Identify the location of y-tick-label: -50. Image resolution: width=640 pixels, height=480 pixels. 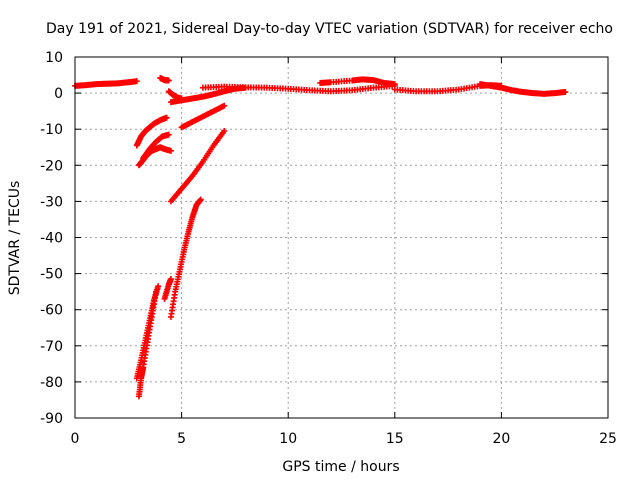
(51, 275).